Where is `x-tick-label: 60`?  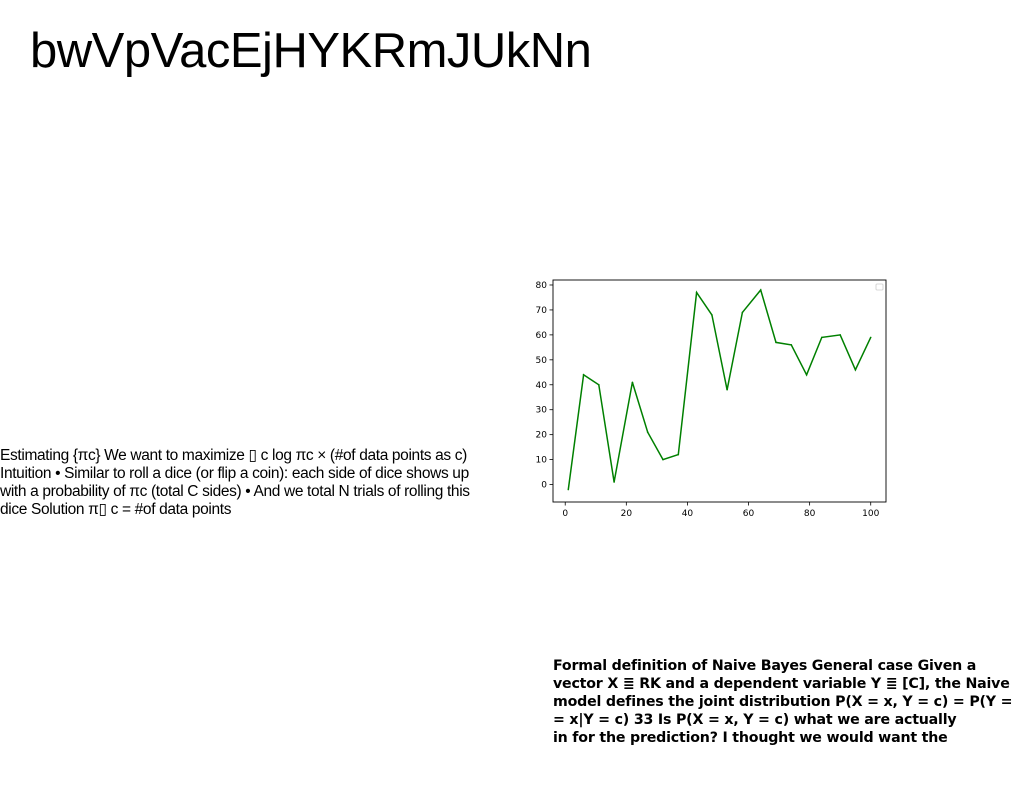 x-tick-label: 60 is located at coordinates (749, 514).